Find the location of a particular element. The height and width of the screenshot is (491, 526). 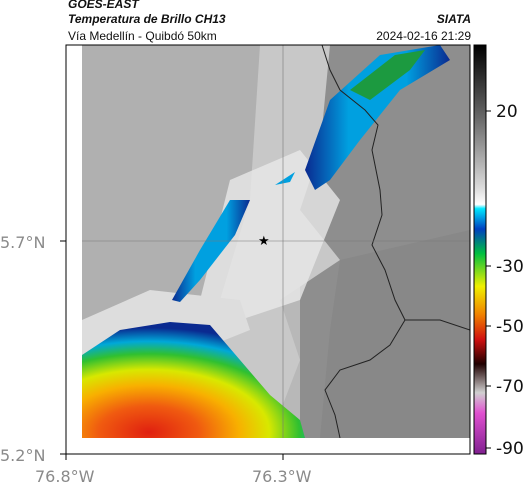

satellite-label: GOES-EAST is located at coordinates (103, 5).